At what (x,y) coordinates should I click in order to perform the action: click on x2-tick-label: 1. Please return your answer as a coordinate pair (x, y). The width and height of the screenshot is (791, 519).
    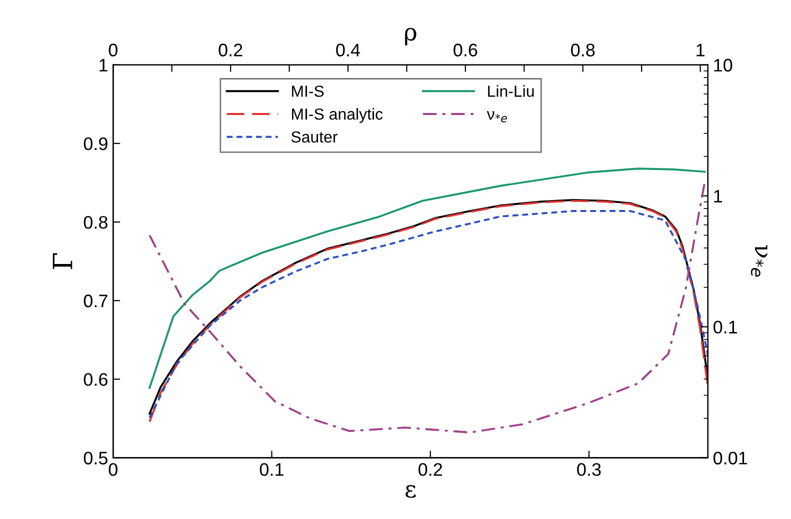
    Looking at the image, I should click on (700, 50).